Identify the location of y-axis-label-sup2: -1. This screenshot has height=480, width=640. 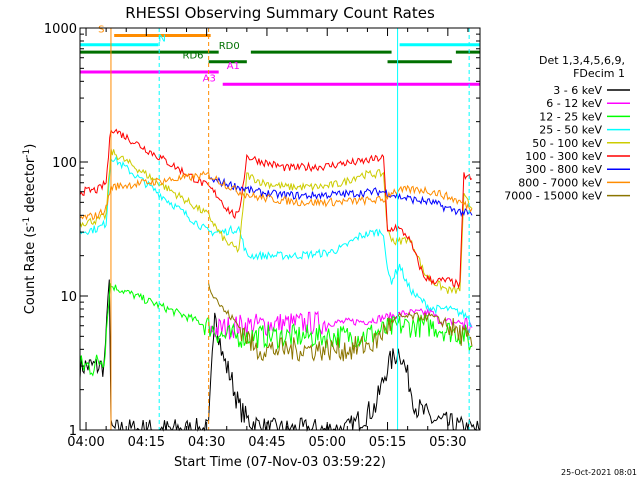
(27, 153).